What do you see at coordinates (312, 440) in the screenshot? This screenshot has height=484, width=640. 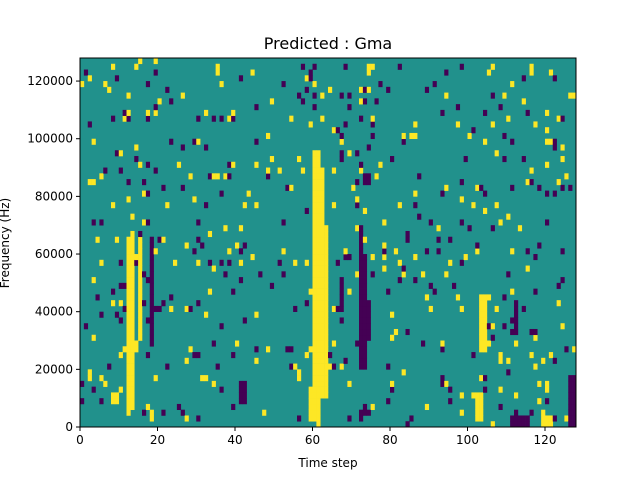 I see `x-tick-label: 60` at bounding box center [312, 440].